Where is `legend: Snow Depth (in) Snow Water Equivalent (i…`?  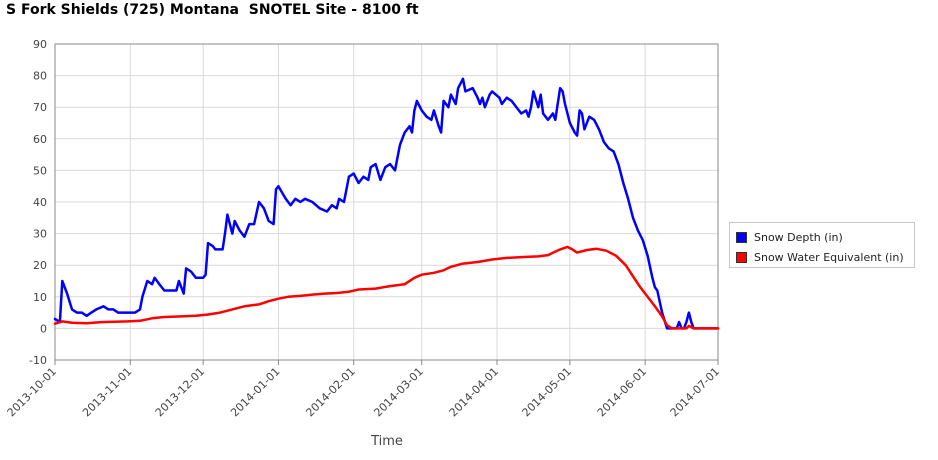 legend: Snow Depth (in) Snow Water Equivalent (i… is located at coordinates (822, 245).